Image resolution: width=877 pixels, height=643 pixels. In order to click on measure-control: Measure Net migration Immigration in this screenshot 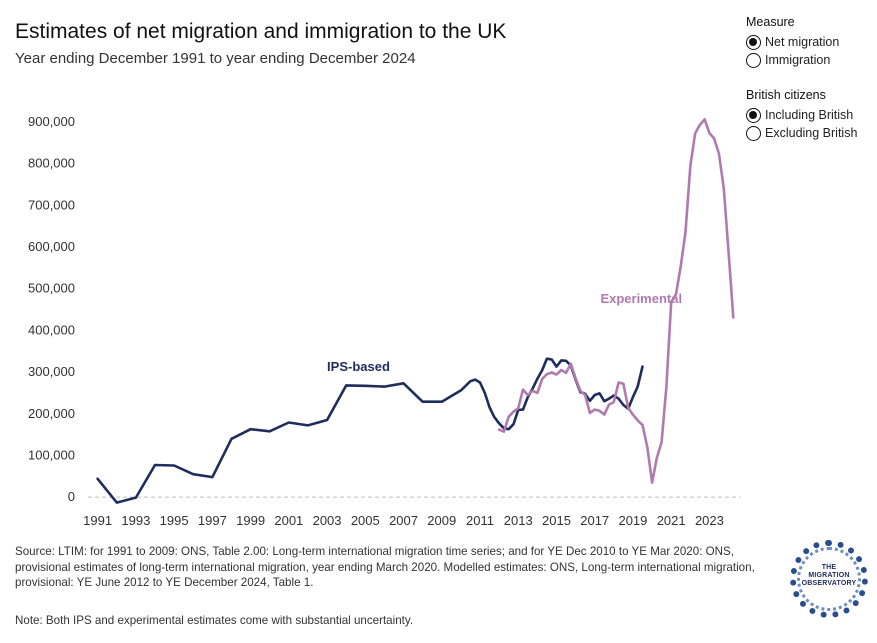, I will do `click(792, 42)`.